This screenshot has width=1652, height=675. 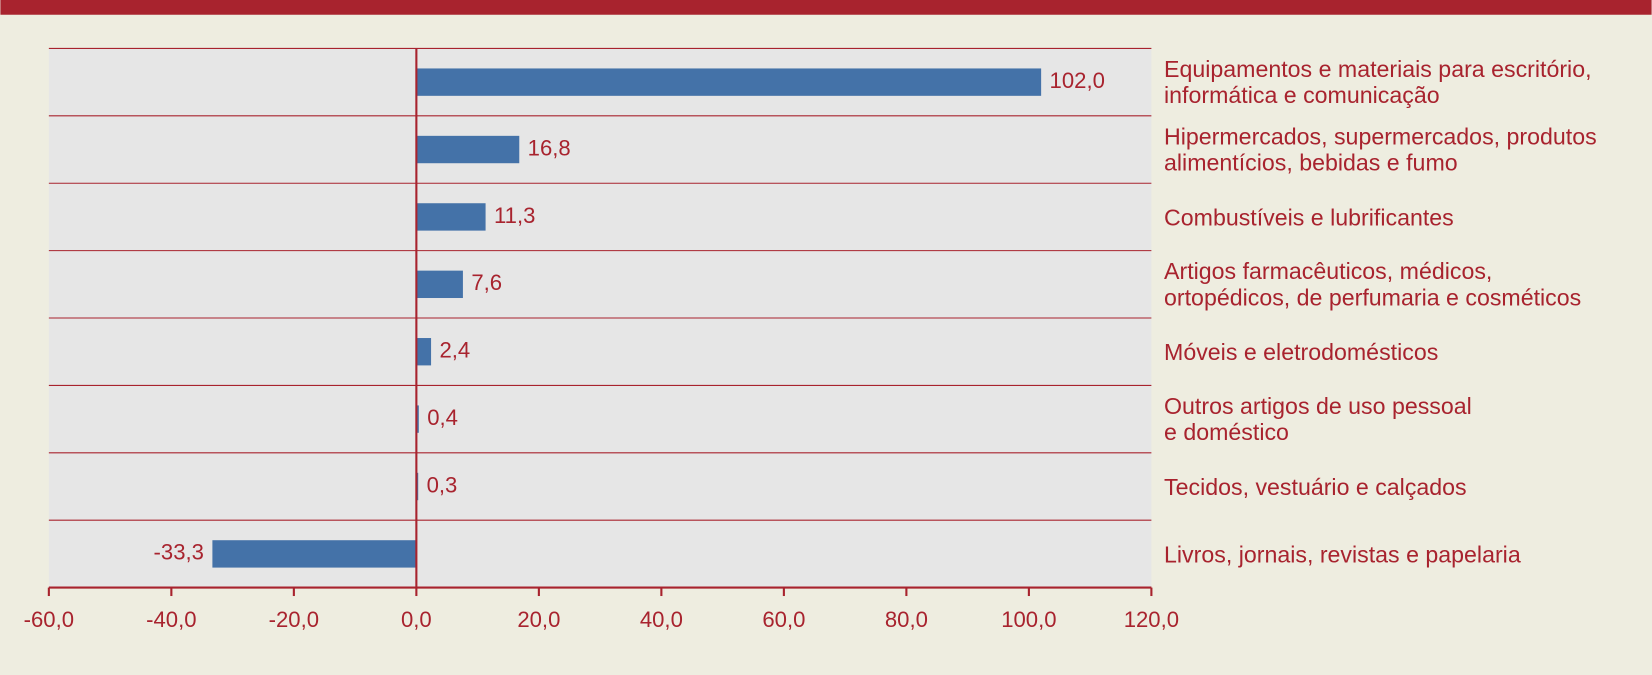 I want to click on value-label: 0,4, so click(x=442, y=417).